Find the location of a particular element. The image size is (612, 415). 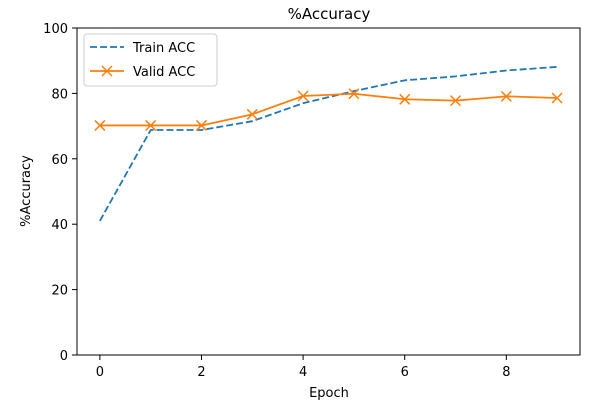

x-tick-label: 0 is located at coordinates (100, 372).